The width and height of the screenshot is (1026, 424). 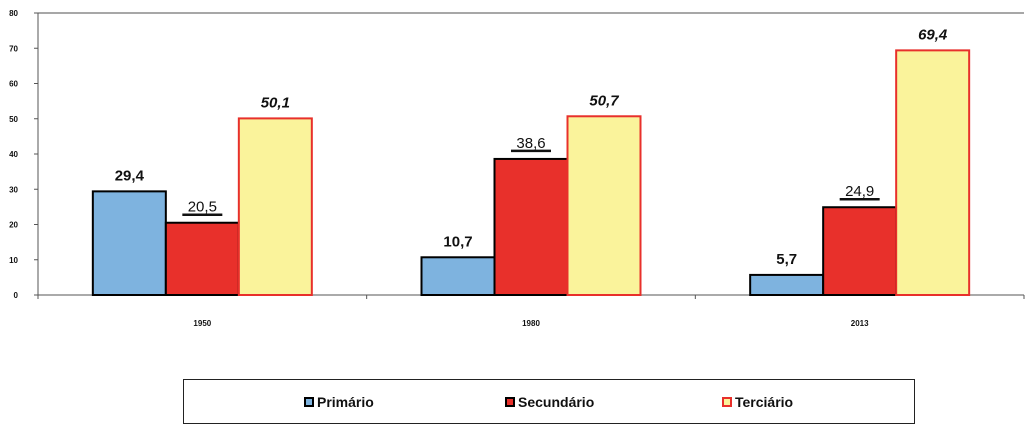 What do you see at coordinates (345, 402) in the screenshot?
I see `legend-label-primario: Primário` at bounding box center [345, 402].